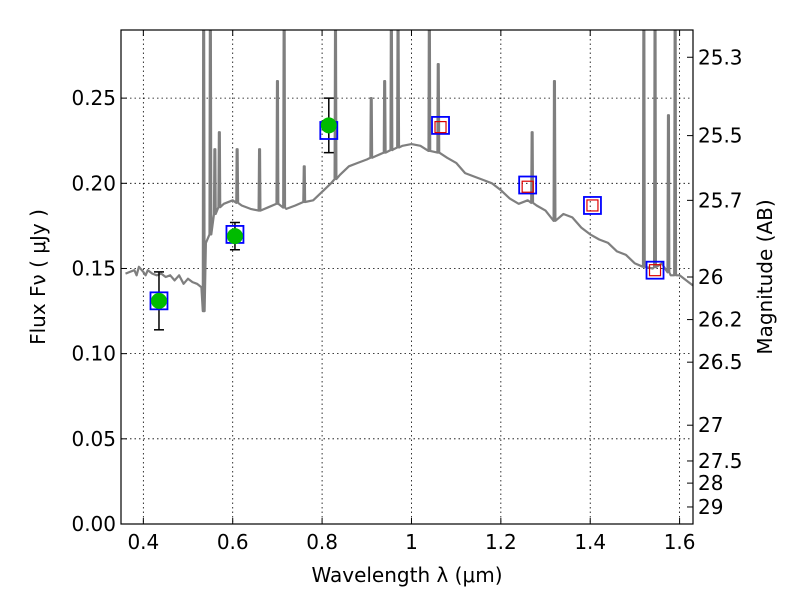 This screenshot has height=600, width=800. Describe the element at coordinates (93, 98) in the screenshot. I see `y-tick-label: 0.25` at that location.